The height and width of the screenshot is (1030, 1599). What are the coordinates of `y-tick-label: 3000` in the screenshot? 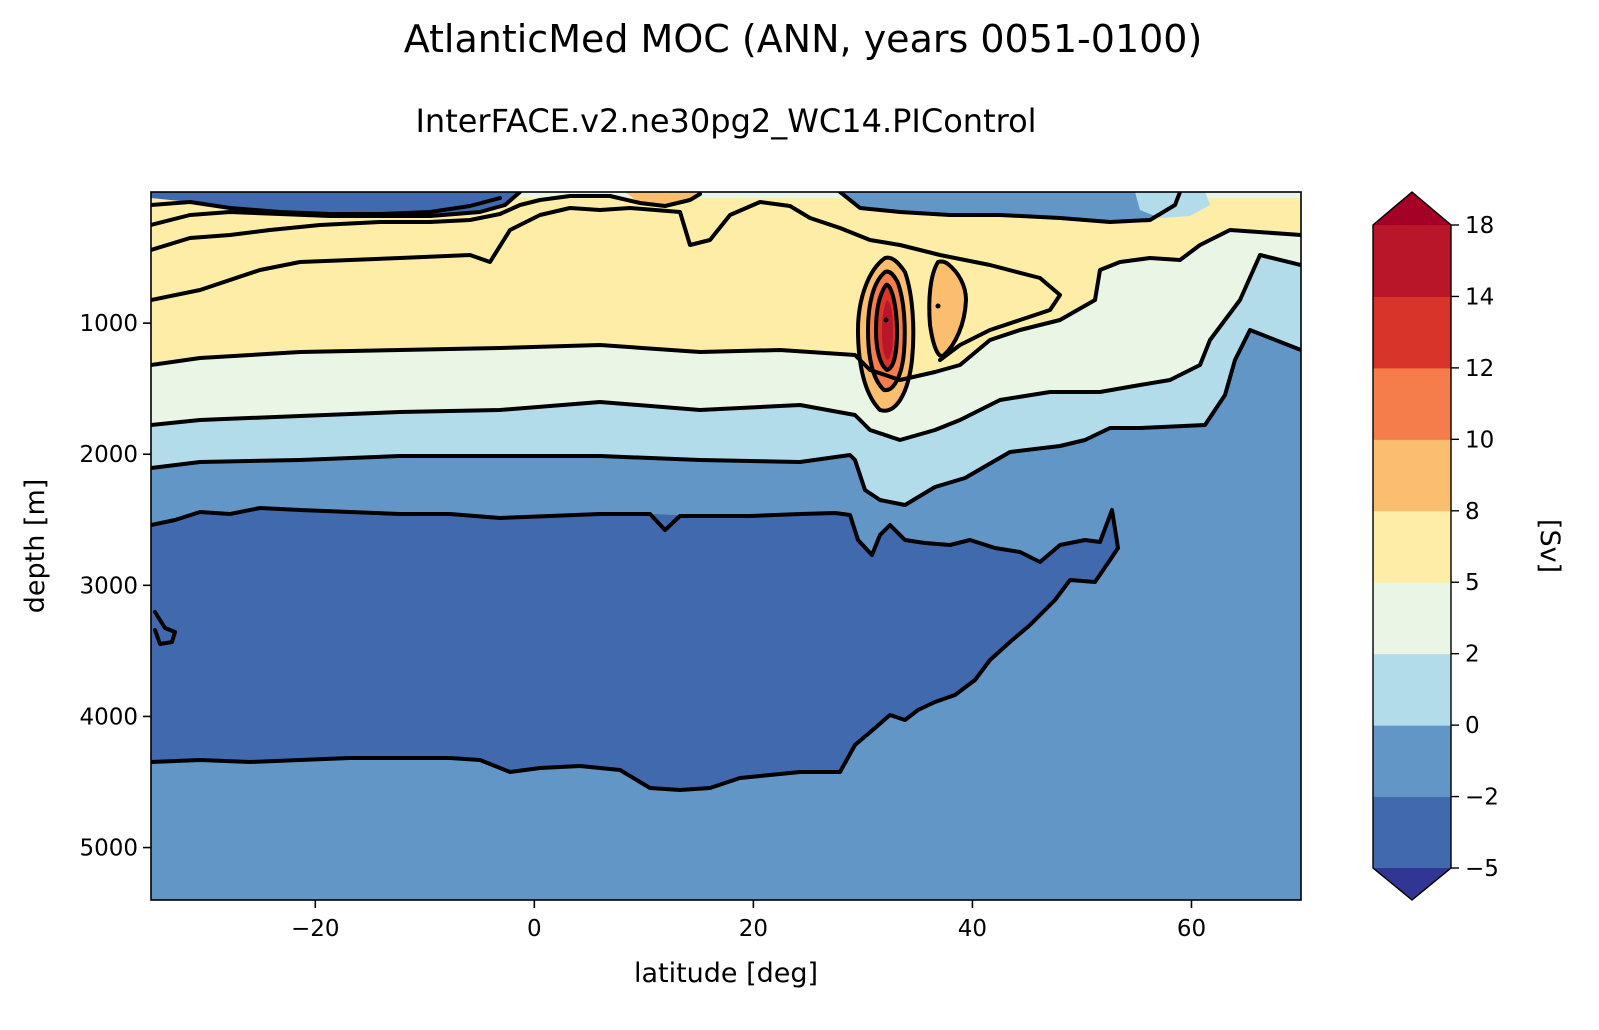 It's located at (108, 586).